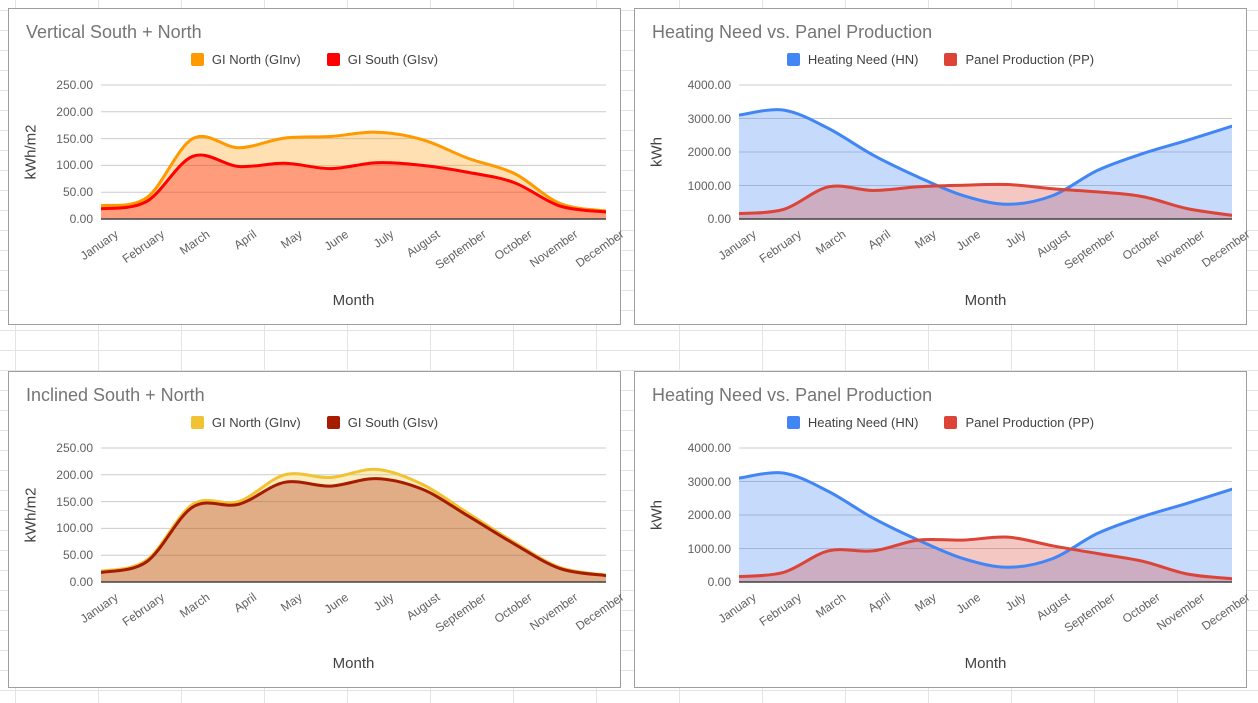 The width and height of the screenshot is (1258, 703). I want to click on chart-title: Inclined South + North, so click(115, 395).